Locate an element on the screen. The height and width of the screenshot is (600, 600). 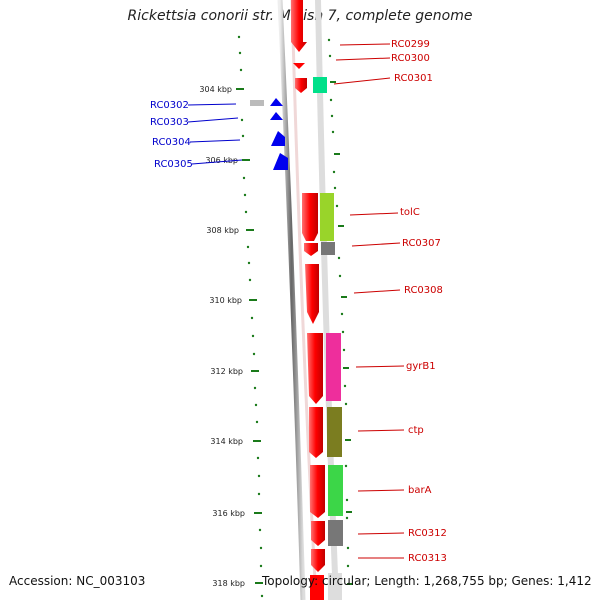
genome-backbone is located at coordinates (291, 300).